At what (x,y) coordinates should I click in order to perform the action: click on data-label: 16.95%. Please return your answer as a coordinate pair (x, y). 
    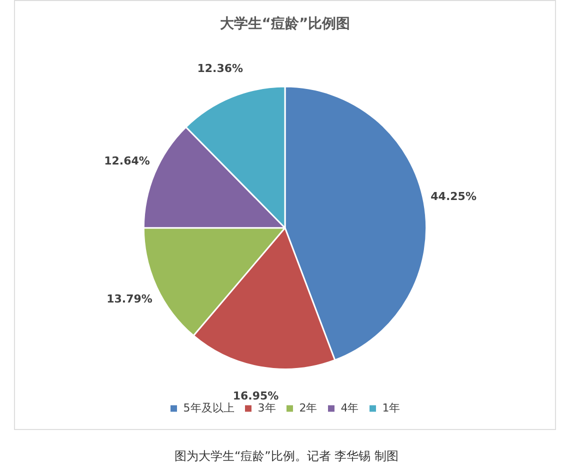
    Looking at the image, I should click on (255, 396).